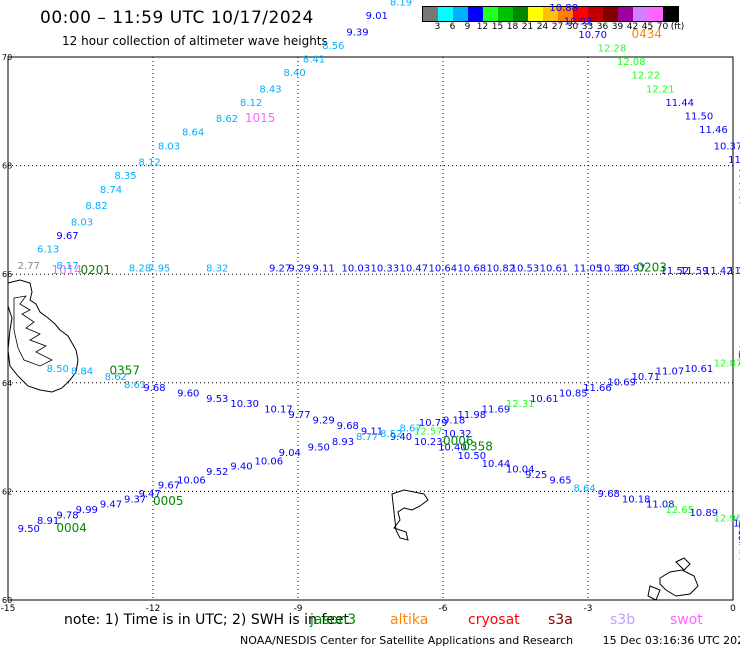 This screenshot has height=650, width=740. Describe the element at coordinates (739, 526) in the screenshot. I see `wave-height-label: 10.74` at that location.